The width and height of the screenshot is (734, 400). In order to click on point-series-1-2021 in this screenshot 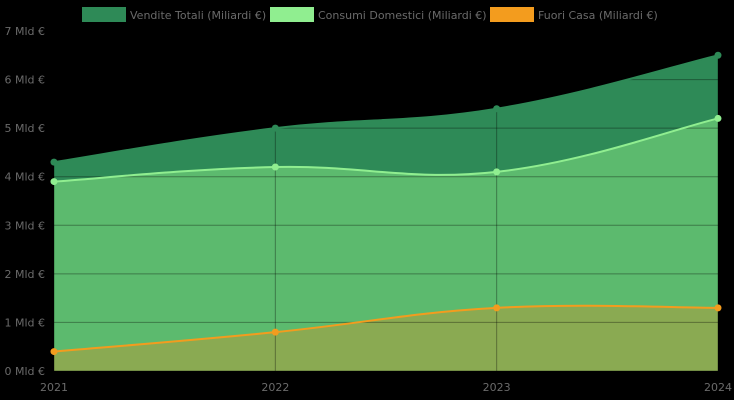, I will do `click(54, 182)`.